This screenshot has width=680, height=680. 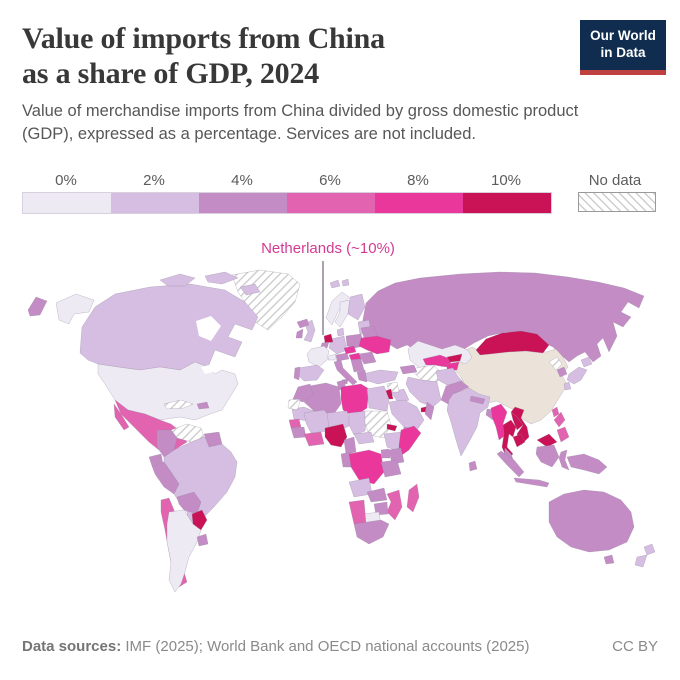 What do you see at coordinates (310, 373) in the screenshot?
I see `country-spain` at bounding box center [310, 373].